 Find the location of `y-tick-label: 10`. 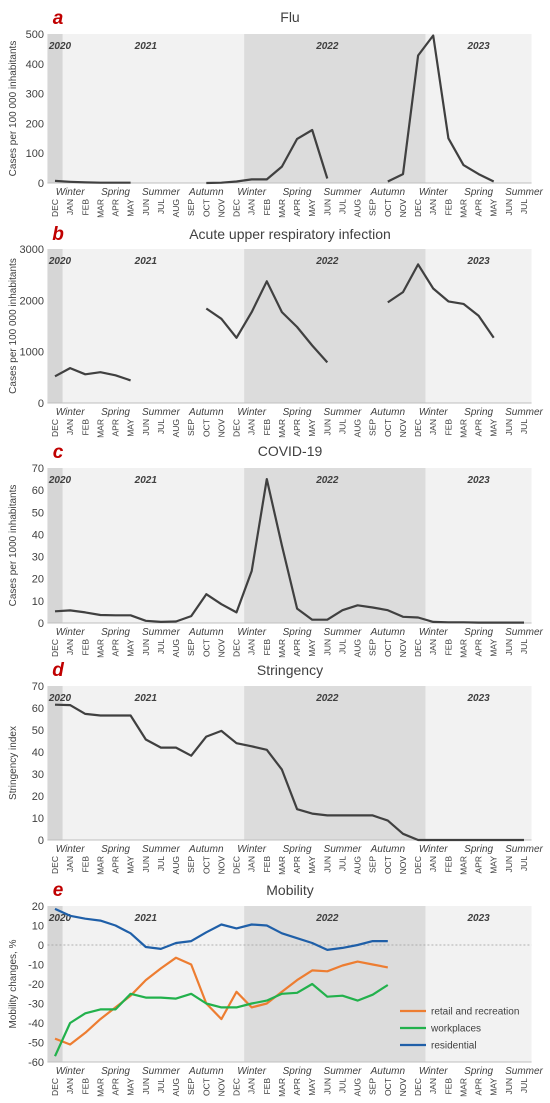

y-tick-label: 10 is located at coordinates (38, 927).